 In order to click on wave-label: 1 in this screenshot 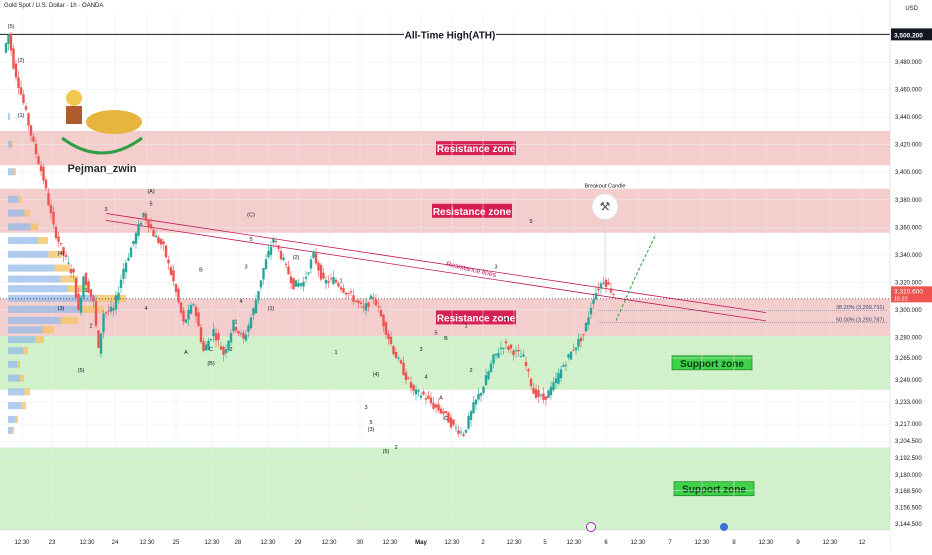, I will do `click(235, 323)`.